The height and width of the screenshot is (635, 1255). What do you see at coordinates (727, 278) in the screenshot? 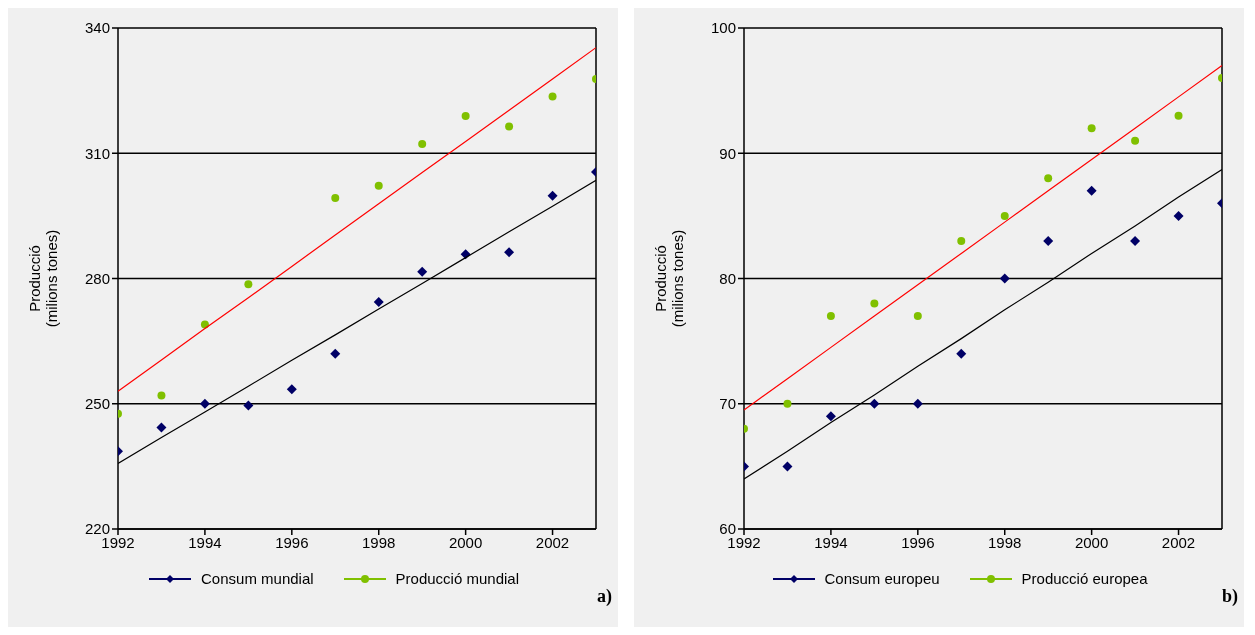
I see `y-tick-label: 80` at bounding box center [727, 278].